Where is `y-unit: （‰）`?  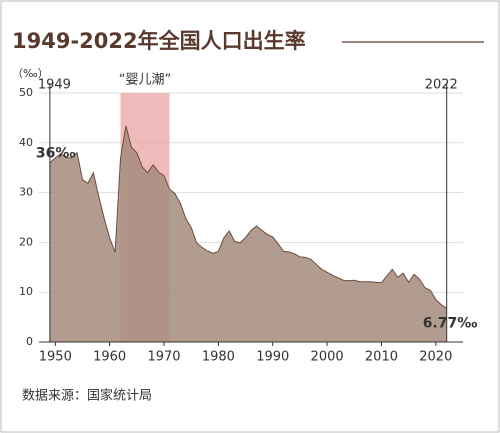 y-unit: （‰） is located at coordinates (30, 73).